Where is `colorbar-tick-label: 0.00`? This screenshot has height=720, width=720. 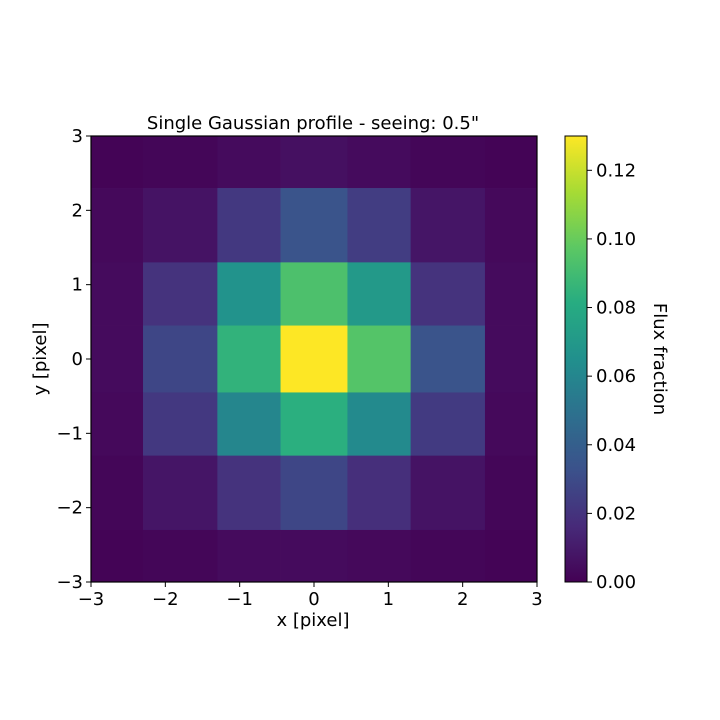 colorbar-tick-label: 0.00 is located at coordinates (616, 582).